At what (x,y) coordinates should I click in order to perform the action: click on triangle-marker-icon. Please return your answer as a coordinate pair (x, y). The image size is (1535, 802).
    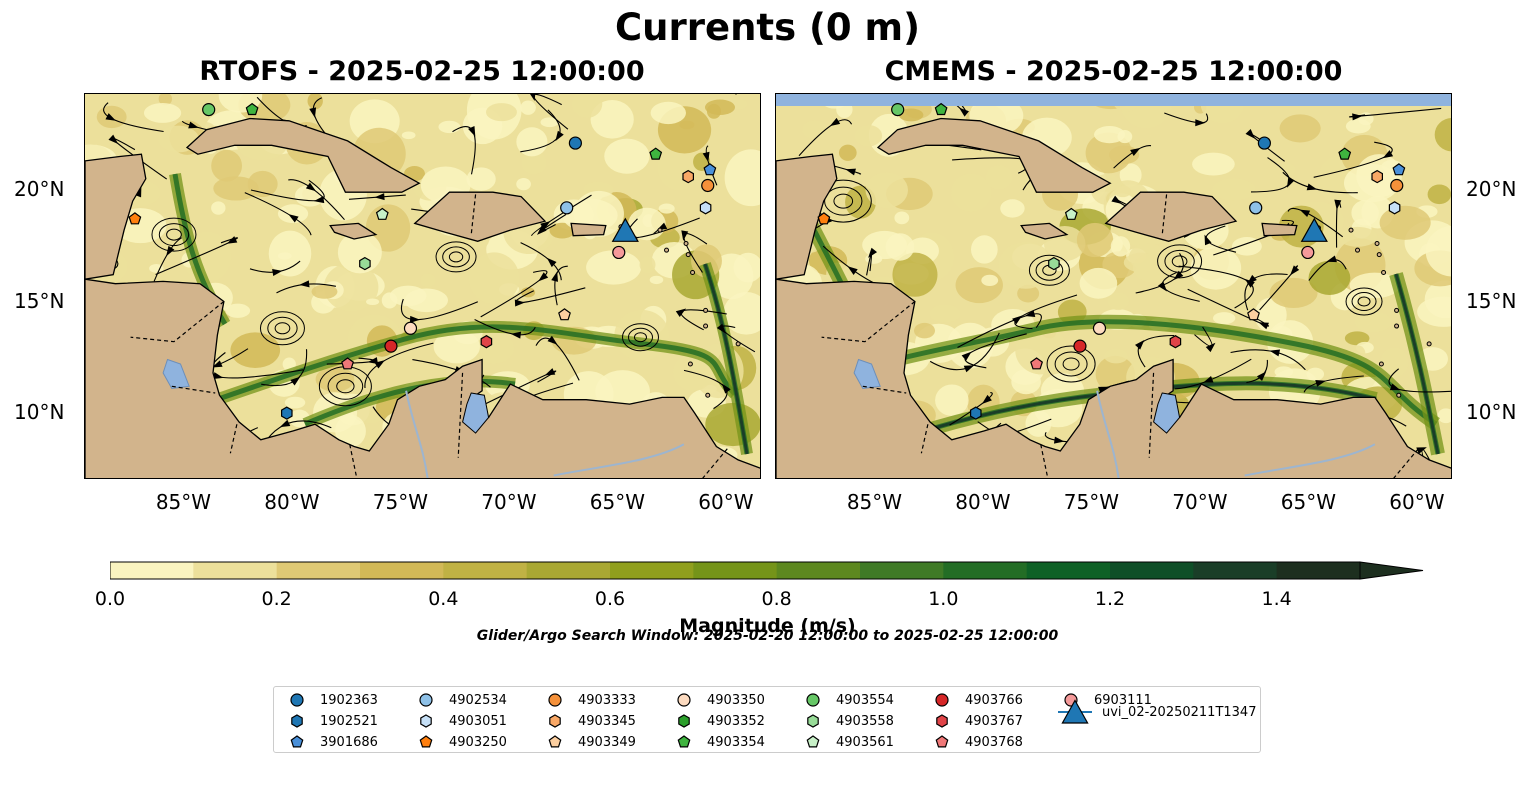
    Looking at the image, I should click on (1075, 711).